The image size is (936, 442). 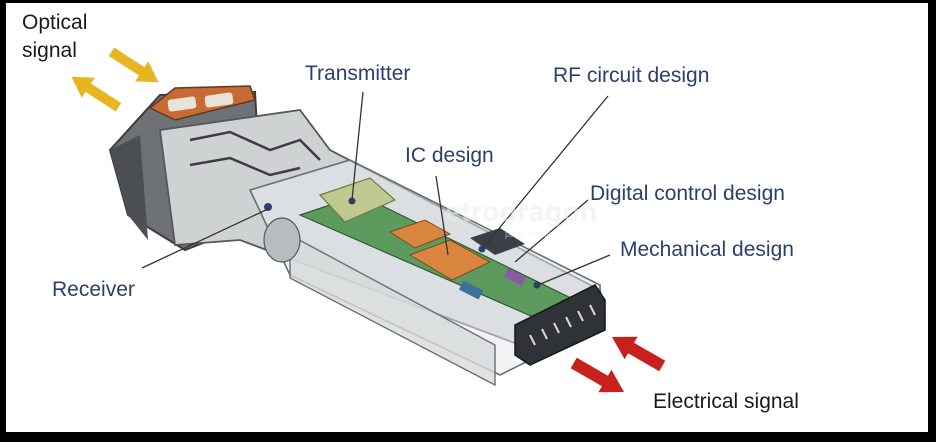 I want to click on optical-arrow-out, so click(x=133, y=65).